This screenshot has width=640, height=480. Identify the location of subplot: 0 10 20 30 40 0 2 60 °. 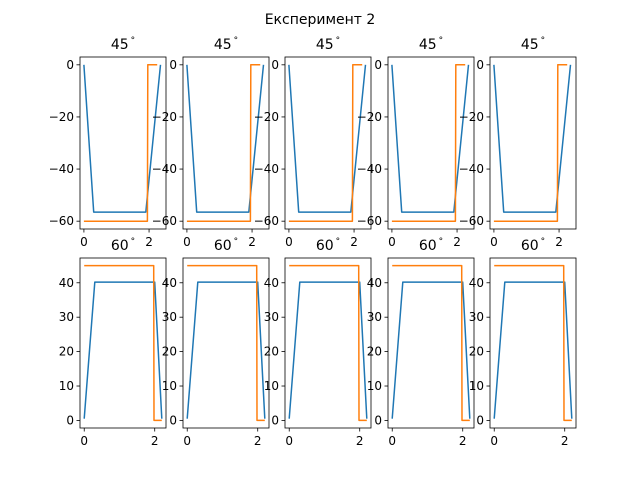
(318, 342).